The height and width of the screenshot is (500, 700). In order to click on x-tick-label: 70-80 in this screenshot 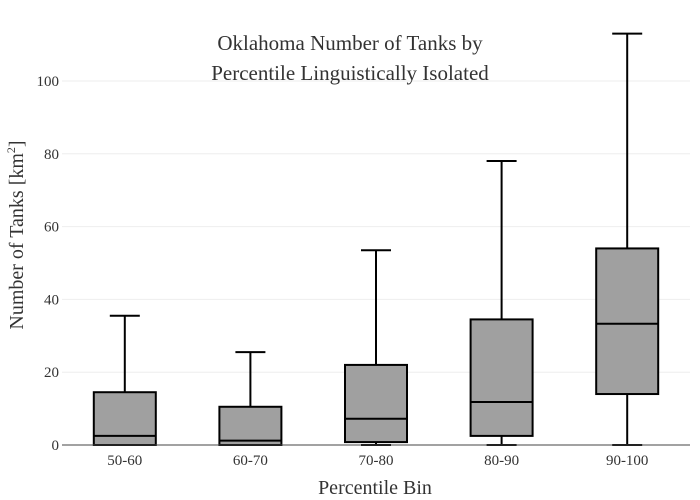, I will do `click(376, 461)`.